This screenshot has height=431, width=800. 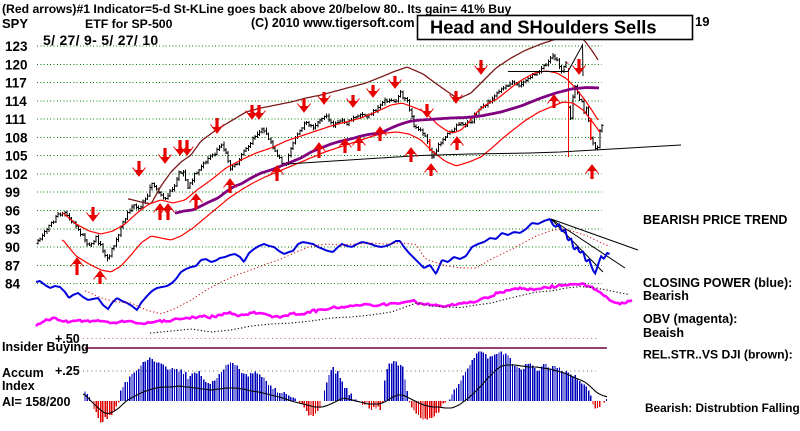 What do you see at coordinates (702, 21) in the screenshot?
I see `svg-text: 19` at bounding box center [702, 21].